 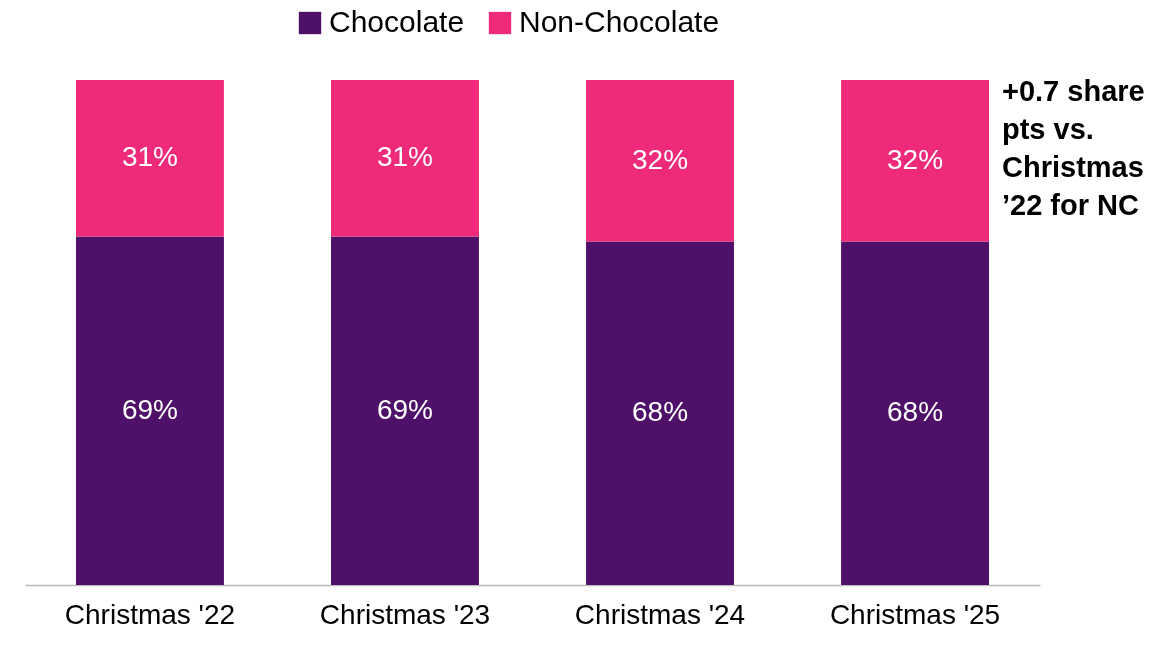 I want to click on x-tick-label: Christmas '23, so click(x=405, y=614).